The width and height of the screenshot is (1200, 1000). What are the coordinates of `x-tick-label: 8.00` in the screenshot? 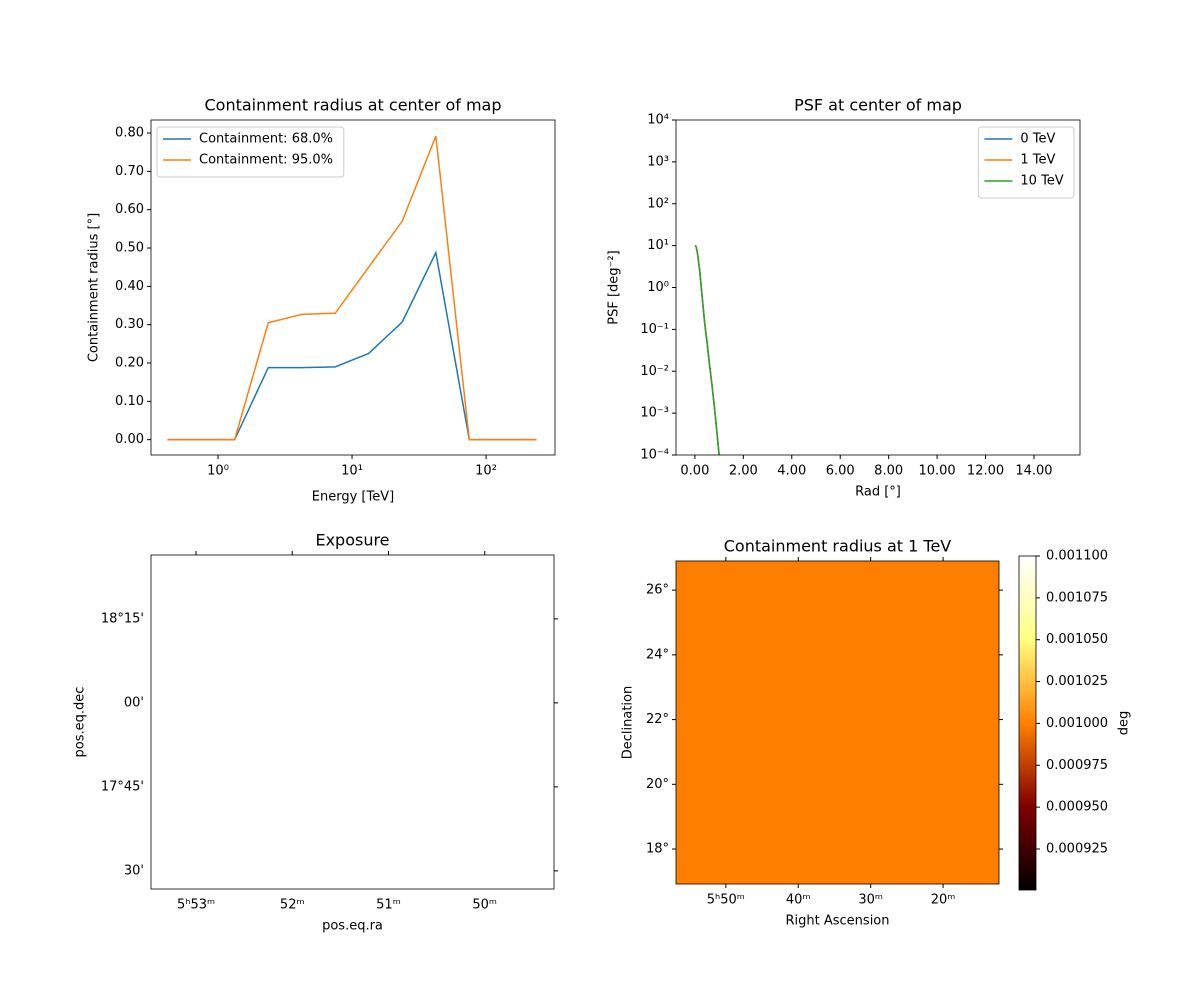 It's located at (888, 471).